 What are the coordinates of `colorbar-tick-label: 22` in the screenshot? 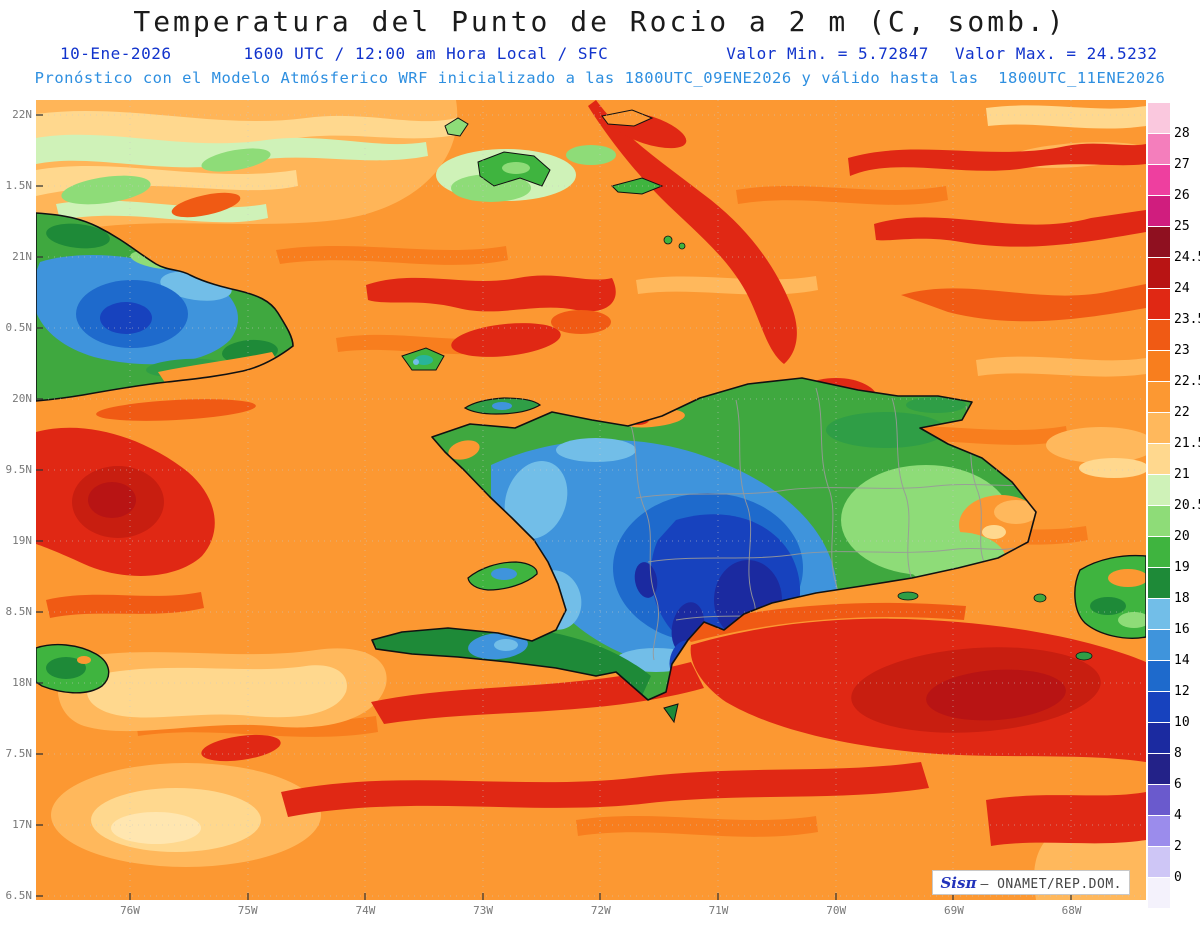 It's located at (1182, 412).